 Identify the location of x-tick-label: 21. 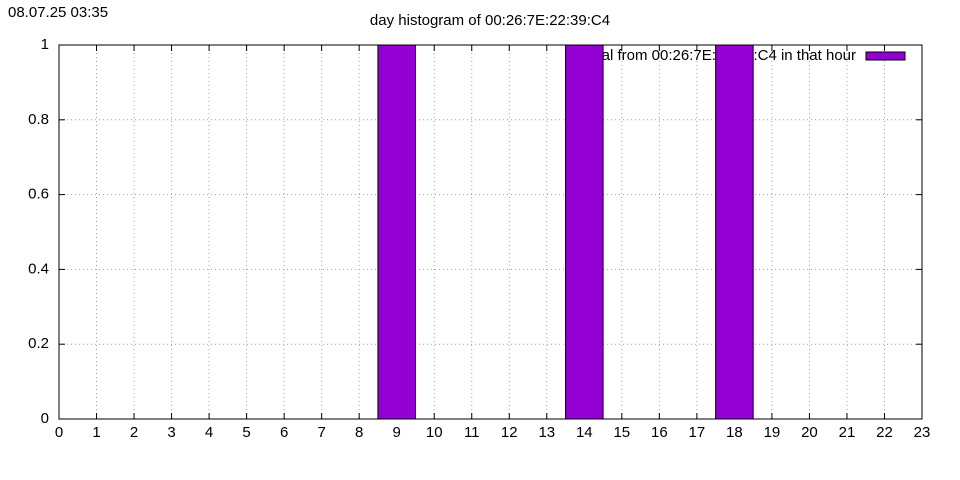
(847, 432).